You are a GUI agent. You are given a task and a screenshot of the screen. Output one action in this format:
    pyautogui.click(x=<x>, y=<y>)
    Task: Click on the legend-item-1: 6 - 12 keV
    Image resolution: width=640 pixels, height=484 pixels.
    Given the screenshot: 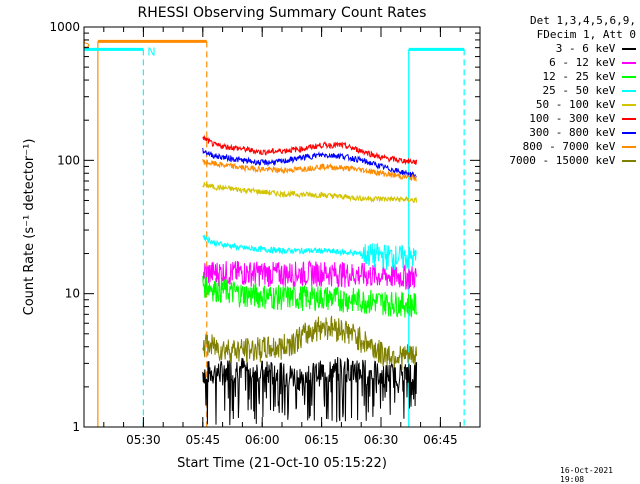 What is the action you would take?
    pyautogui.click(x=558, y=63)
    